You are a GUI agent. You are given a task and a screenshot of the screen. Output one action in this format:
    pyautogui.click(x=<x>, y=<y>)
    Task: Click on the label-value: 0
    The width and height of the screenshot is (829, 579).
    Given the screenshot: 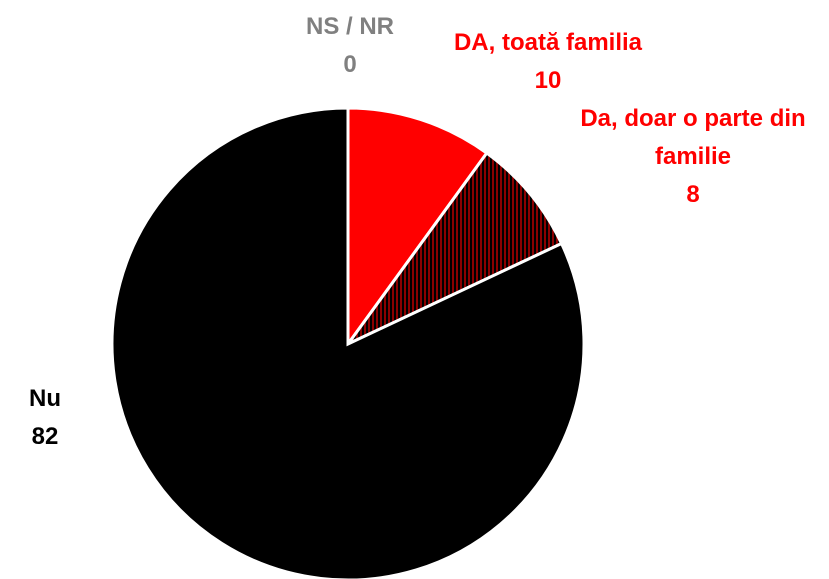 What is the action you would take?
    pyautogui.click(x=350, y=64)
    